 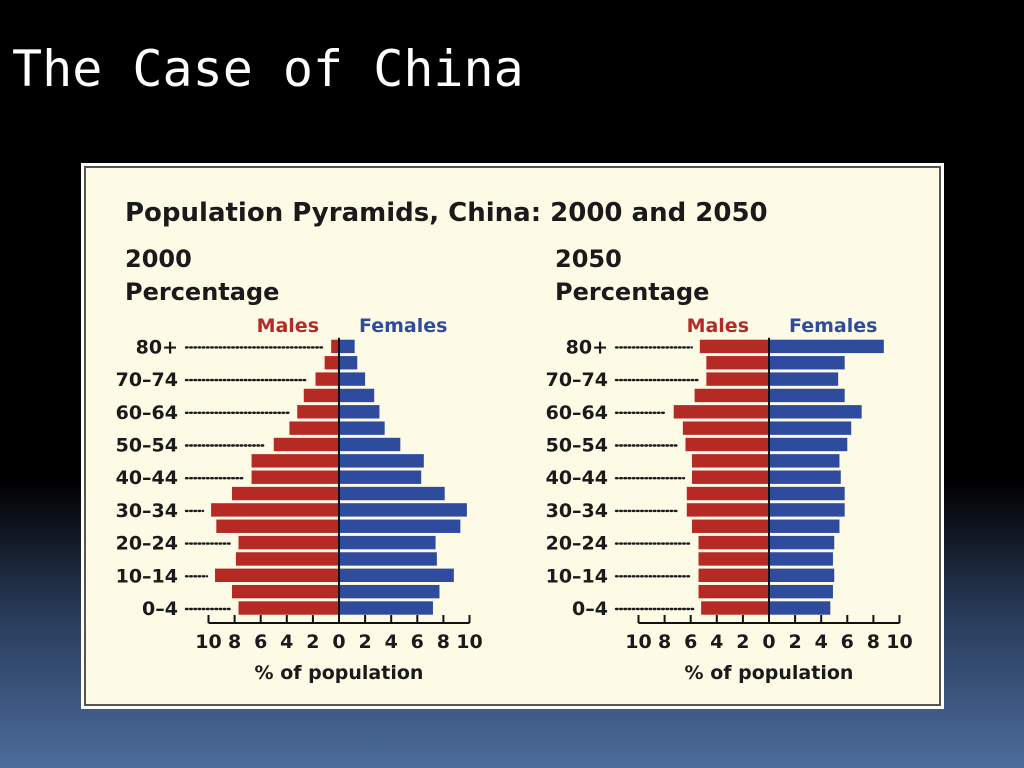 What do you see at coordinates (147, 380) in the screenshot?
I see `age-label-70–74: 70–74` at bounding box center [147, 380].